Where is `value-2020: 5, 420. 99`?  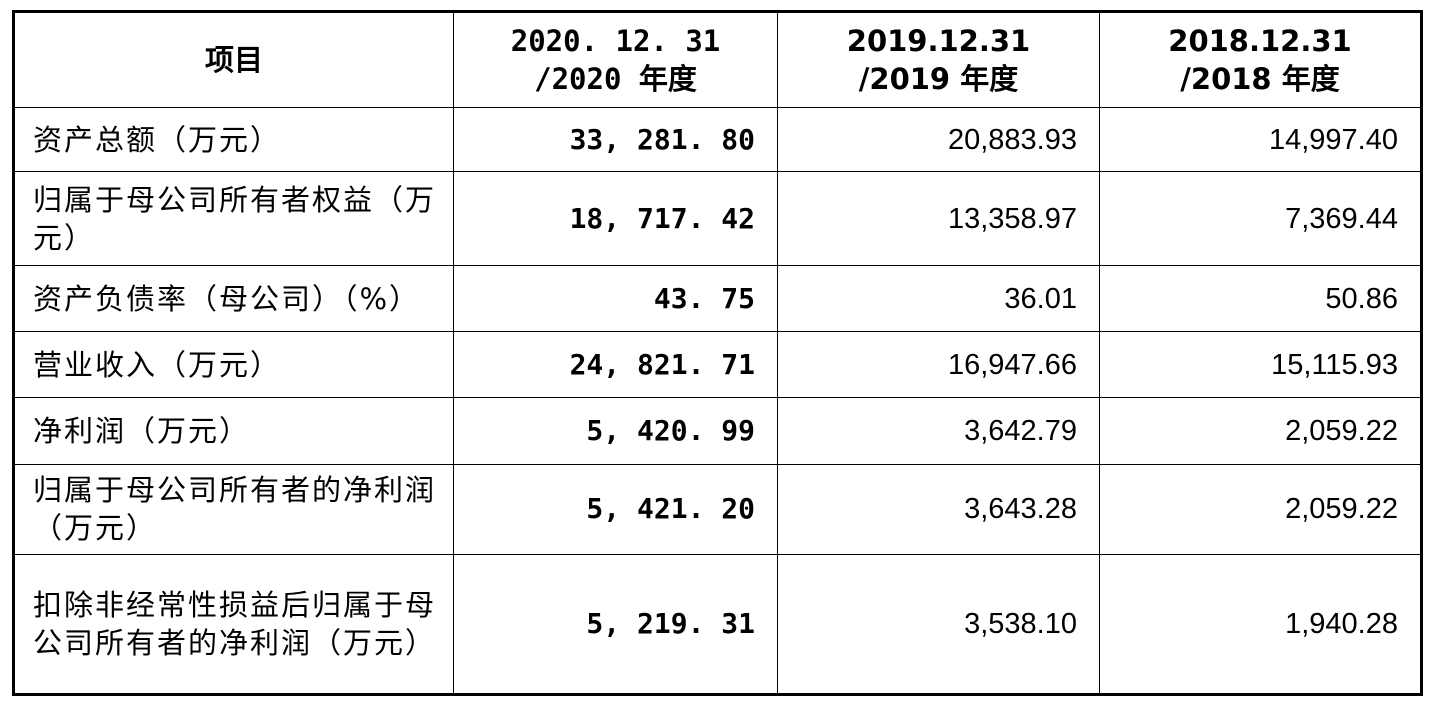
value-2020: 5, 420. 99 is located at coordinates (615, 431).